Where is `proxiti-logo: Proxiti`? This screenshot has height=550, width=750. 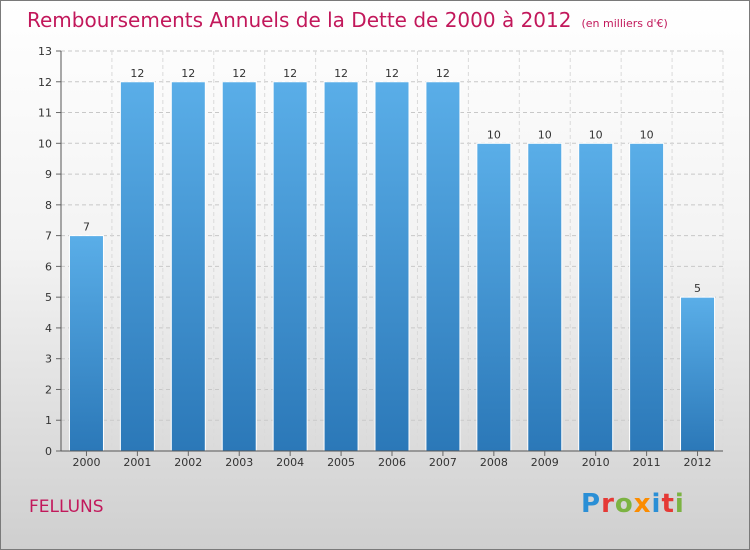 proxiti-logo: Proxiti is located at coordinates (633, 504).